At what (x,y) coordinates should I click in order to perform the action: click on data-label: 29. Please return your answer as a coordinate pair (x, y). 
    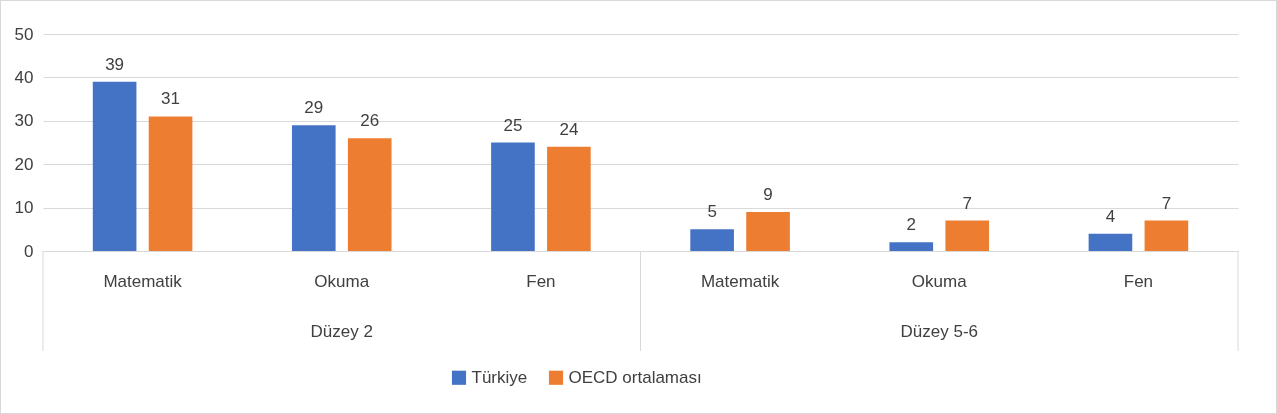
    Looking at the image, I should click on (314, 108).